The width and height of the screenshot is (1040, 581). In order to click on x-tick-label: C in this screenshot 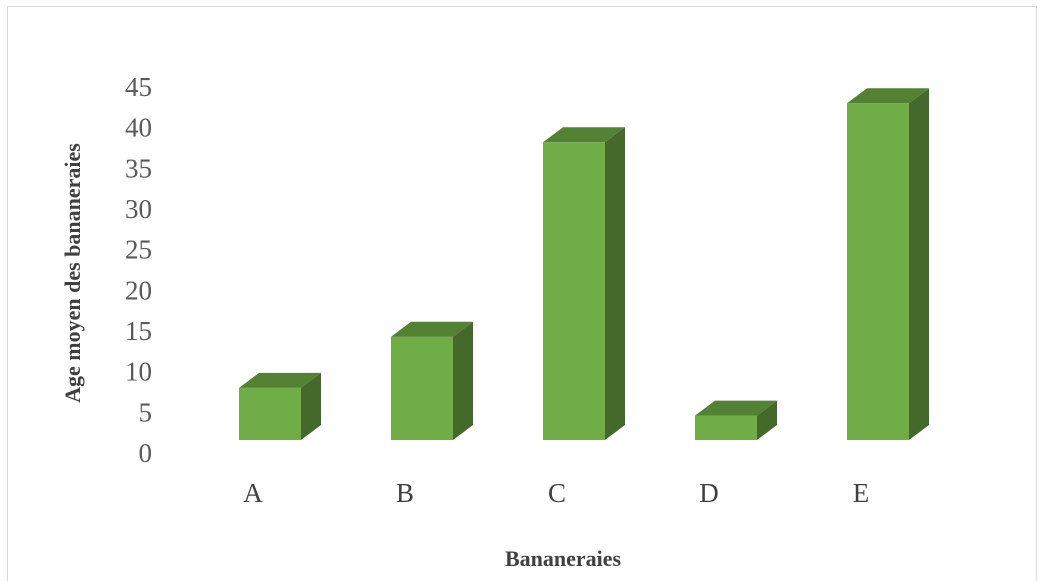, I will do `click(557, 493)`.